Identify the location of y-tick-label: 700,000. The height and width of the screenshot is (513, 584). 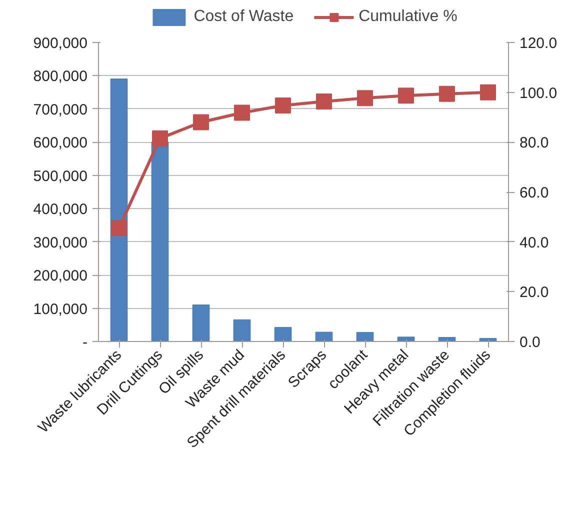
(60, 109).